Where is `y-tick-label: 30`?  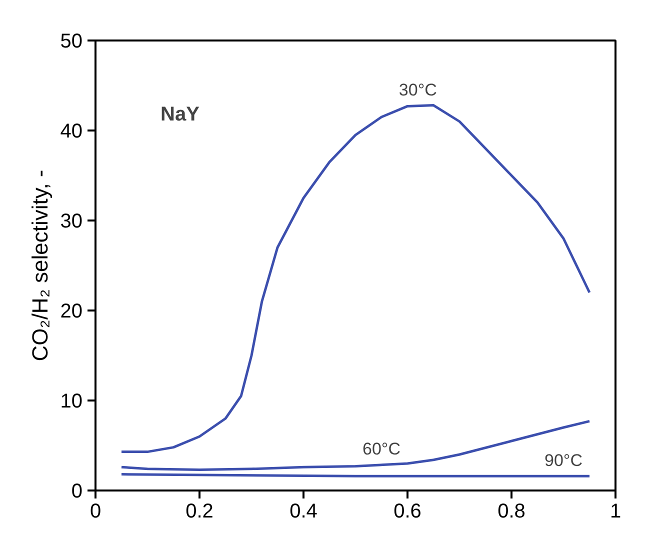 y-tick-label: 30 is located at coordinates (71, 221).